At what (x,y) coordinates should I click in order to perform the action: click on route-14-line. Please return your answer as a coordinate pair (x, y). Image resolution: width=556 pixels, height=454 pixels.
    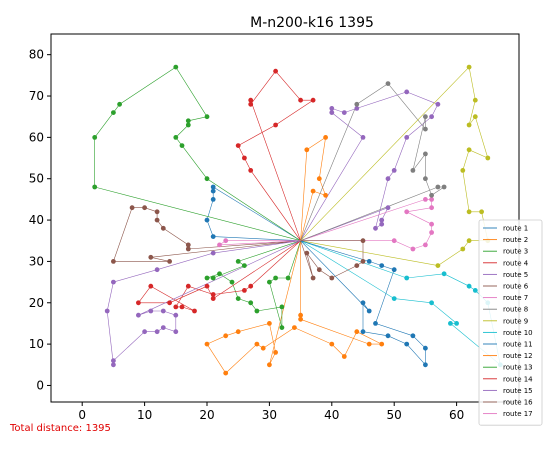
    Looking at the image, I should click on (219, 276).